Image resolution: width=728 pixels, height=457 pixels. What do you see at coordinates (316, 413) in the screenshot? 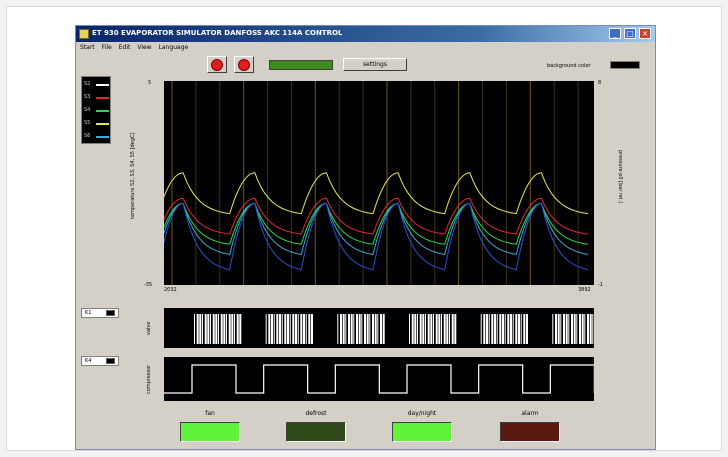
I see `defrost-label: defrost` at bounding box center [316, 413].